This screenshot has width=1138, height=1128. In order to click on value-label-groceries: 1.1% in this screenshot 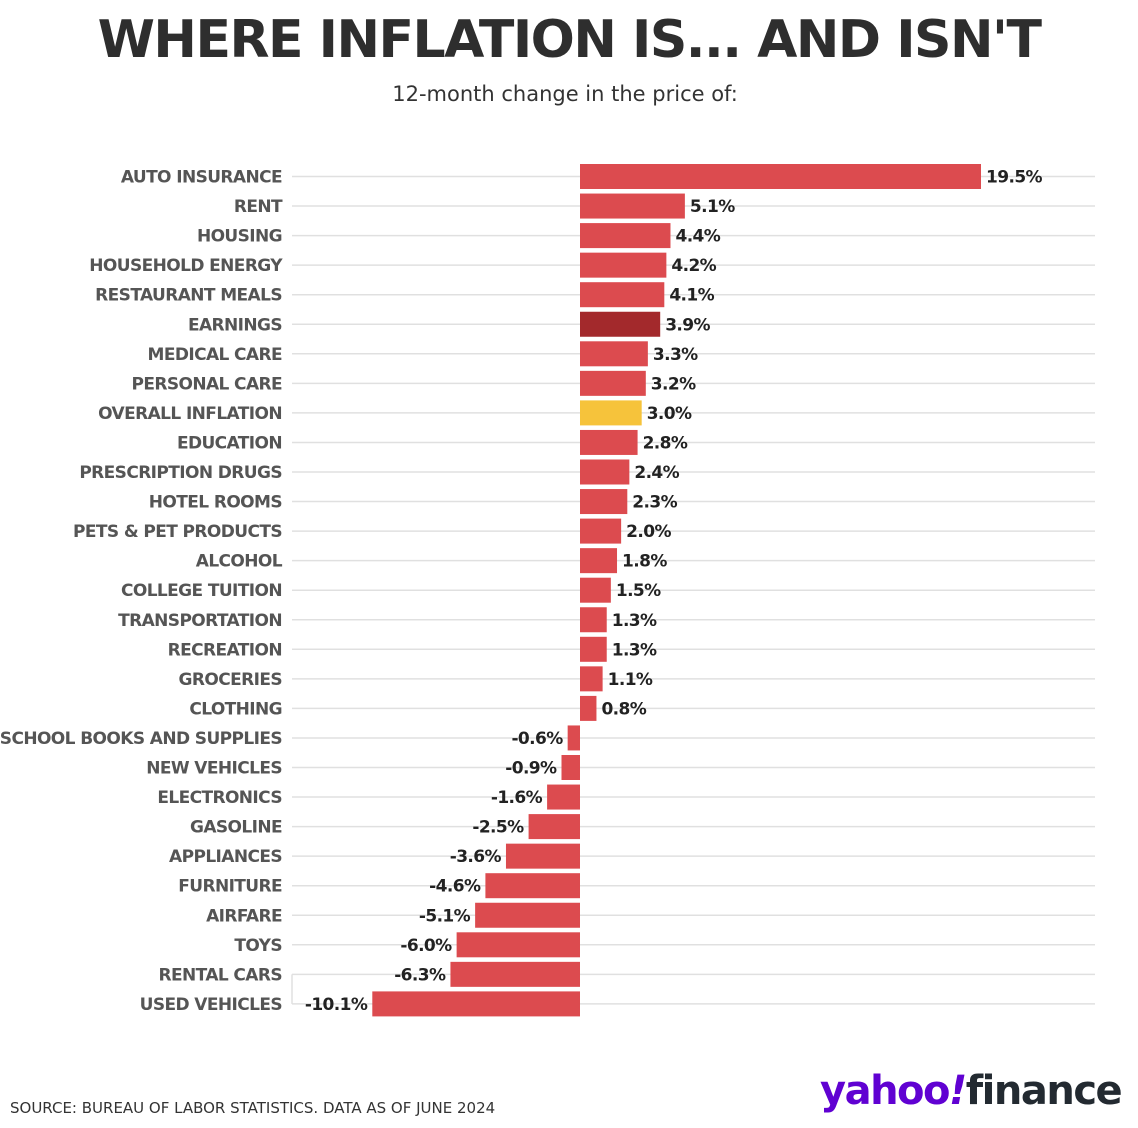, I will do `click(630, 680)`.